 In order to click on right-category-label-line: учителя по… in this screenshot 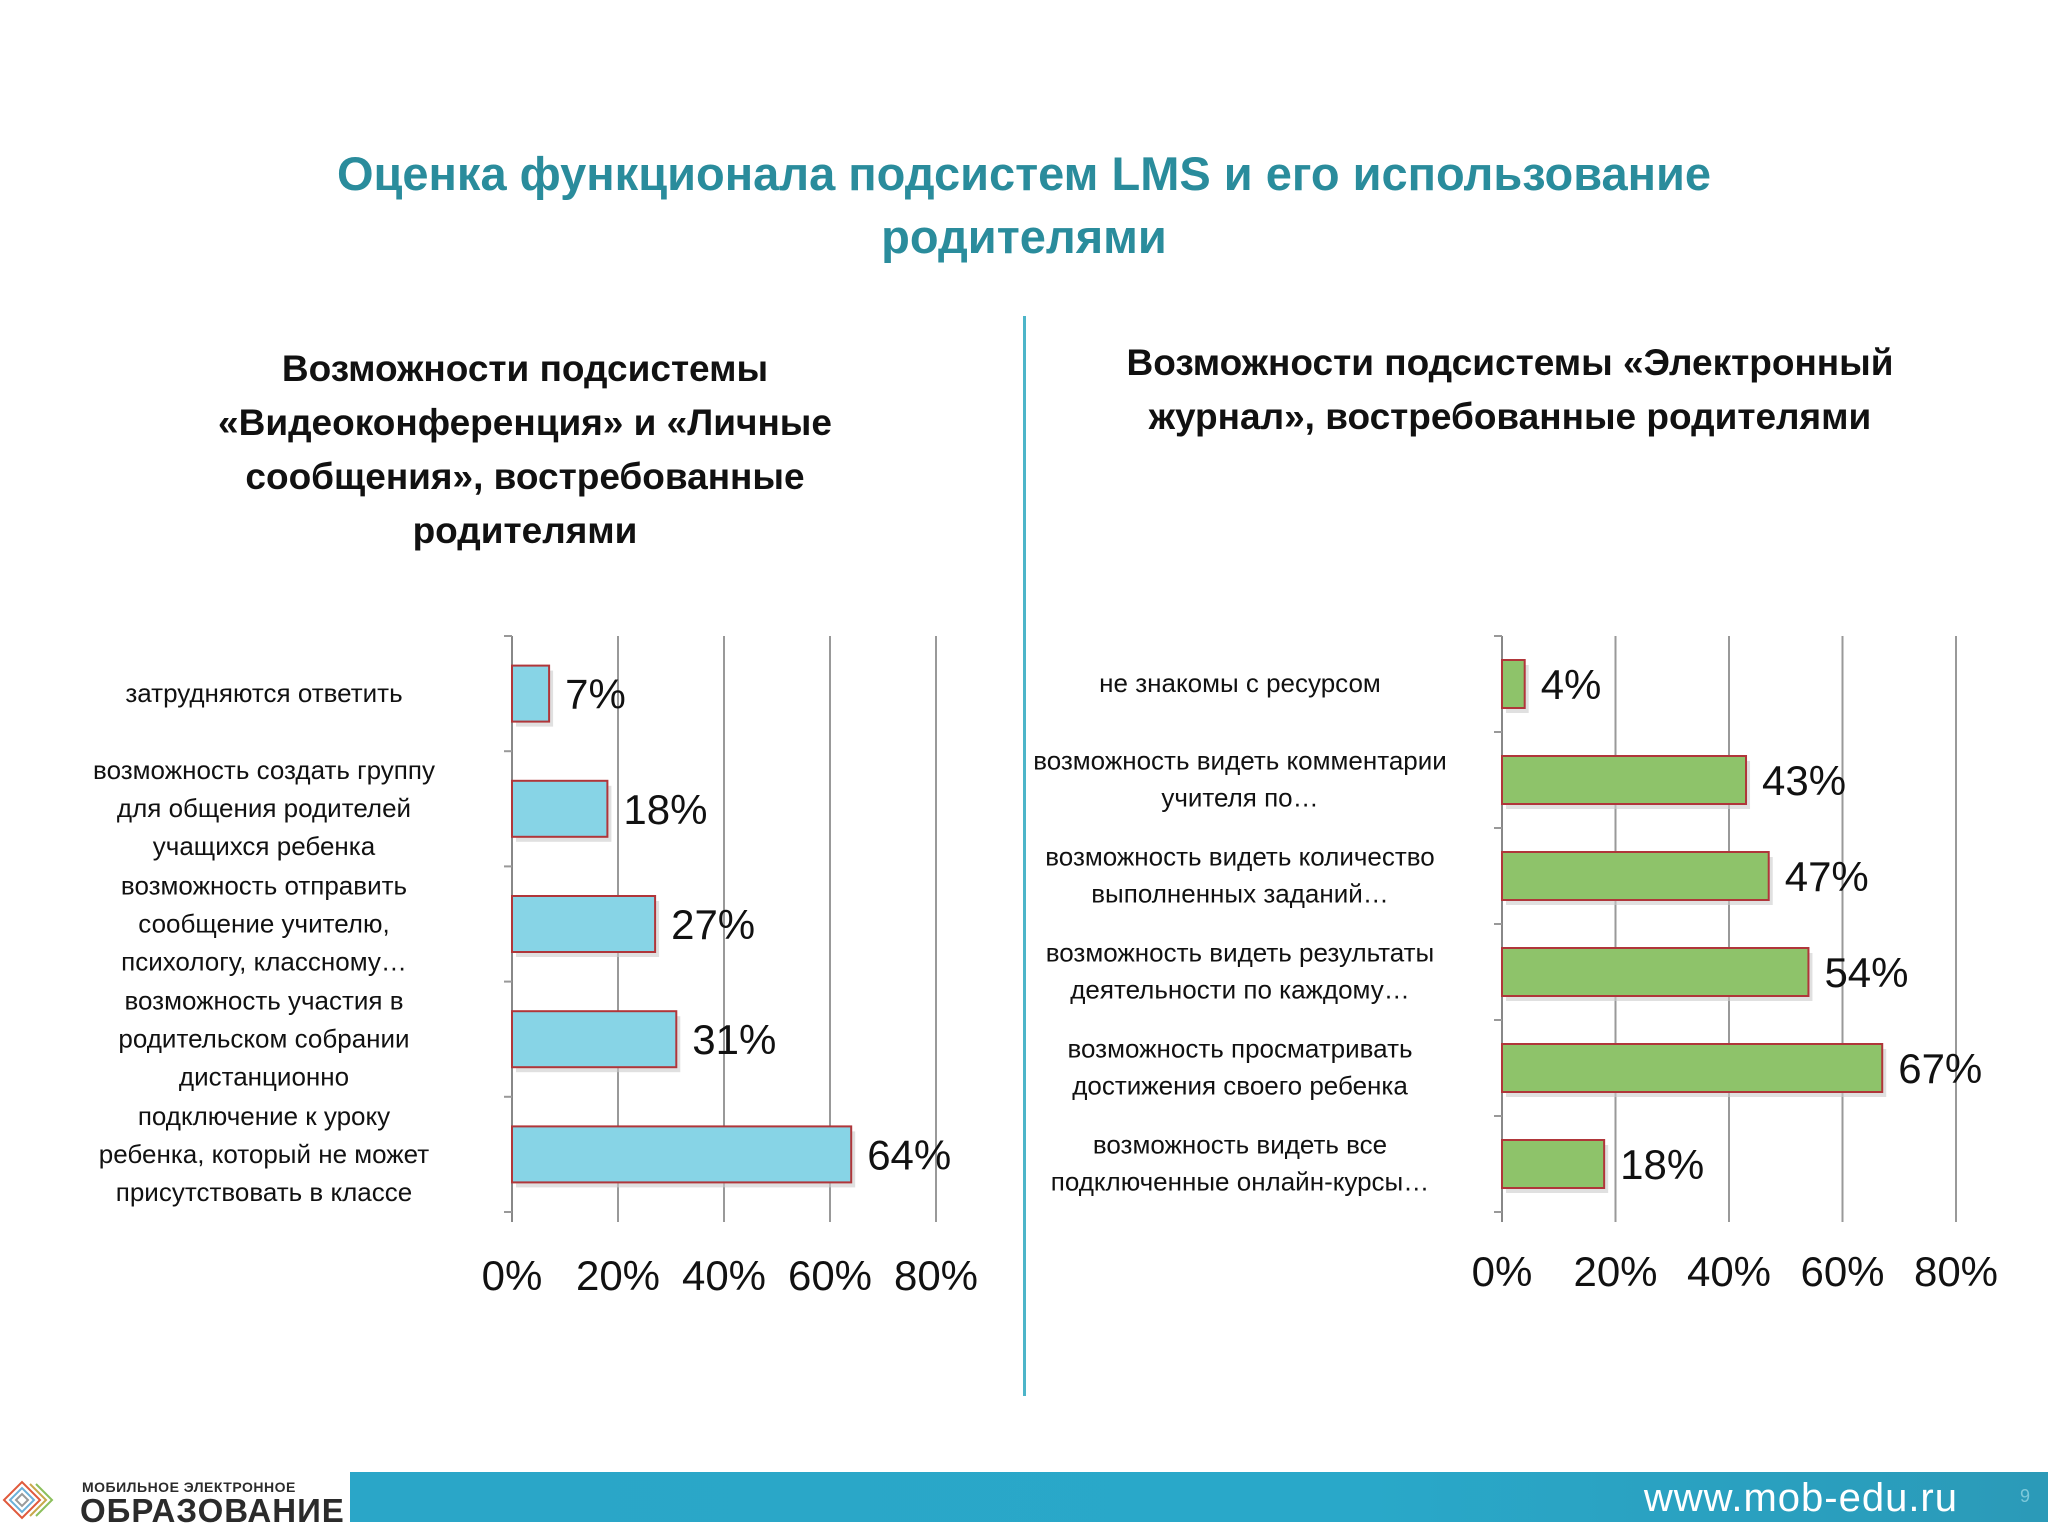, I will do `click(1239, 798)`.